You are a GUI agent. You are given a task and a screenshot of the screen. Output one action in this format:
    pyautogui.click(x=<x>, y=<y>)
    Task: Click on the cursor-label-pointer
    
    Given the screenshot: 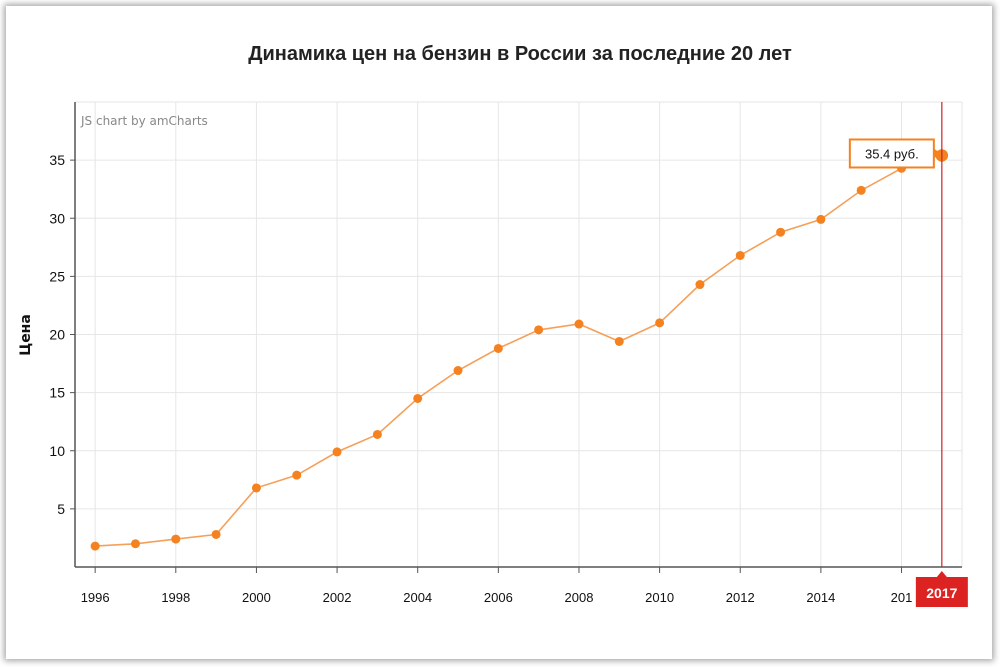 What is the action you would take?
    pyautogui.click(x=941, y=574)
    